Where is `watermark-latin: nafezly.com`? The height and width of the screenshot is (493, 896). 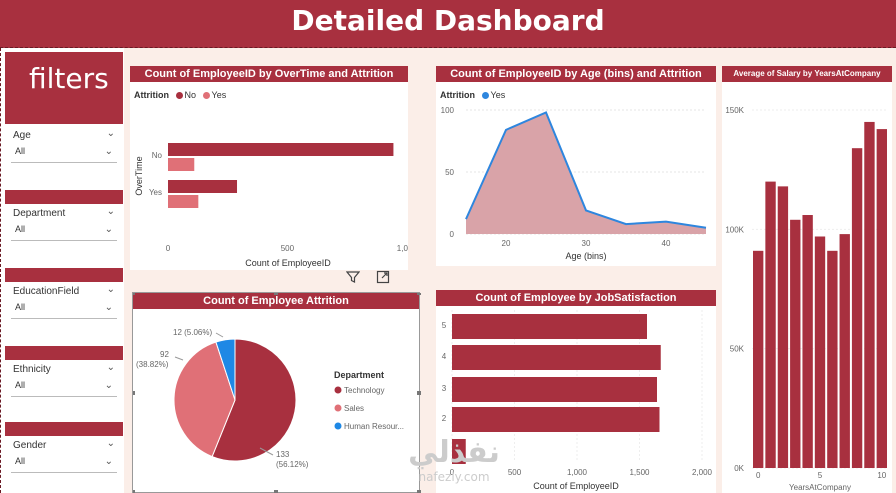
watermark-latin: nafezly.com is located at coordinates (454, 477).